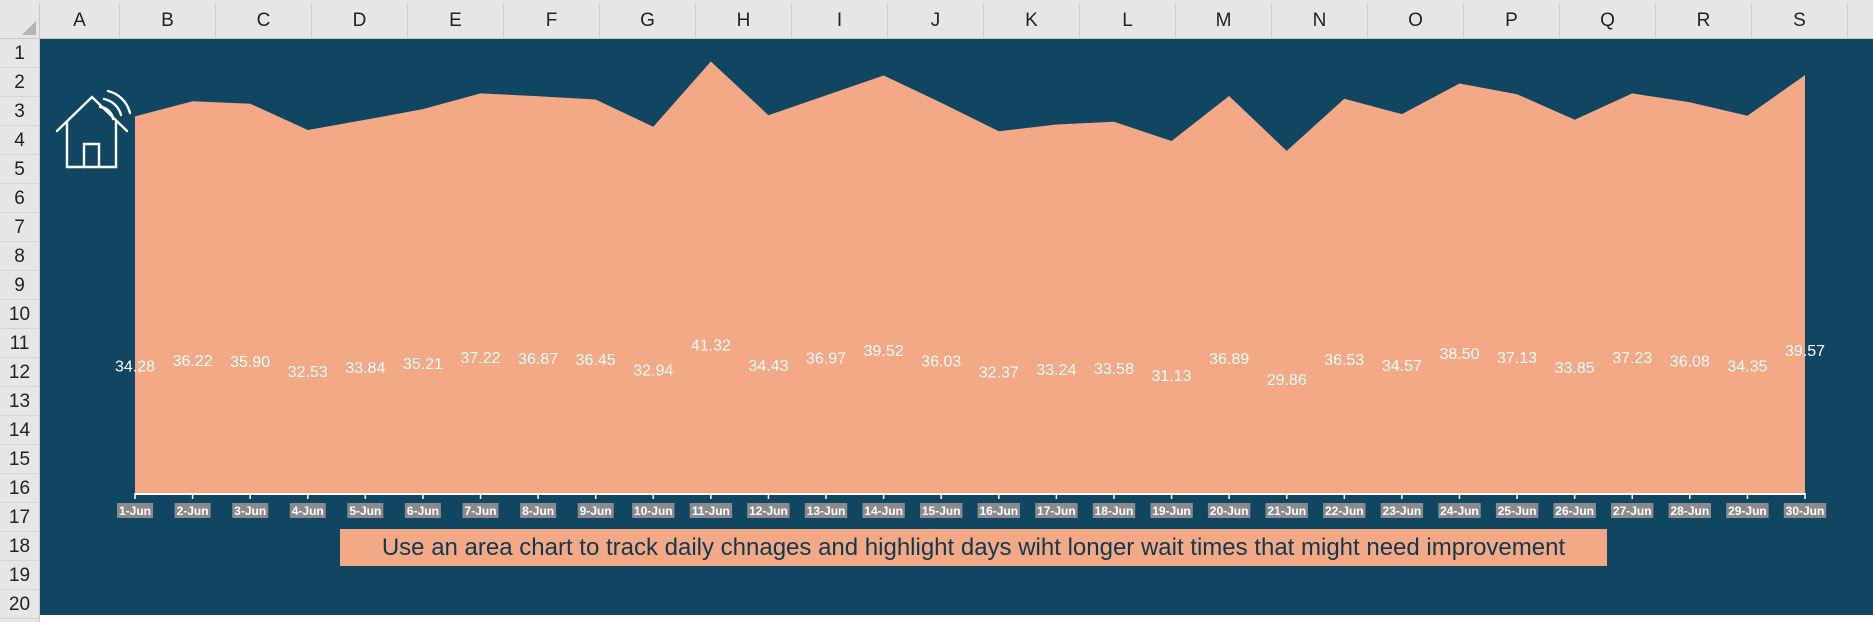  I want to click on data-label: 34.43, so click(768, 366).